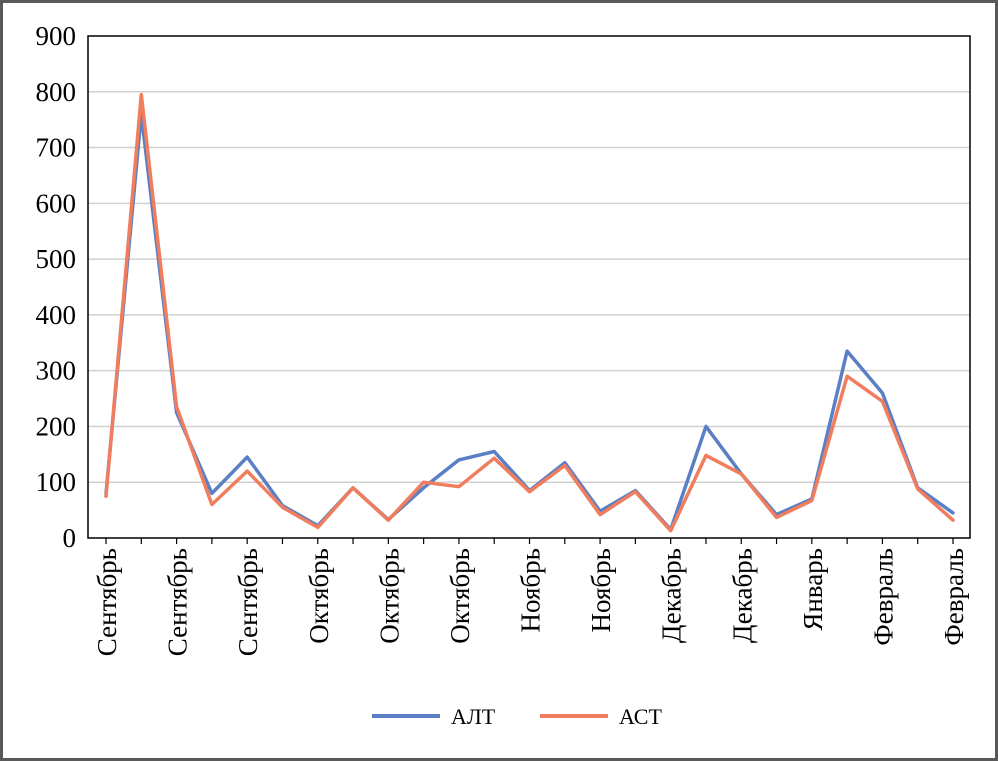 Image resolution: width=998 pixels, height=761 pixels. What do you see at coordinates (56, 36) in the screenshot?
I see `y-tick-label: 900` at bounding box center [56, 36].